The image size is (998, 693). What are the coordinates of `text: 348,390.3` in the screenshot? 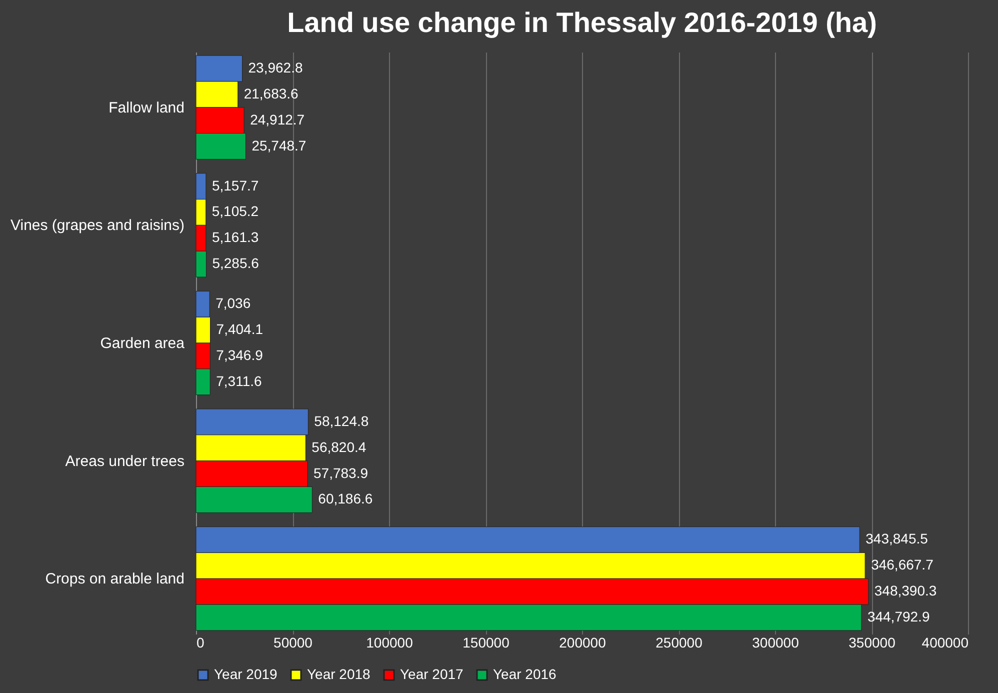 It's located at (905, 590).